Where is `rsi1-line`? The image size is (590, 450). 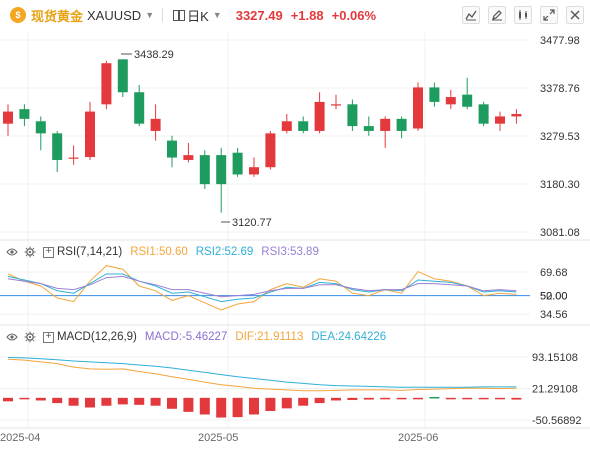 rsi1-line is located at coordinates (262, 288).